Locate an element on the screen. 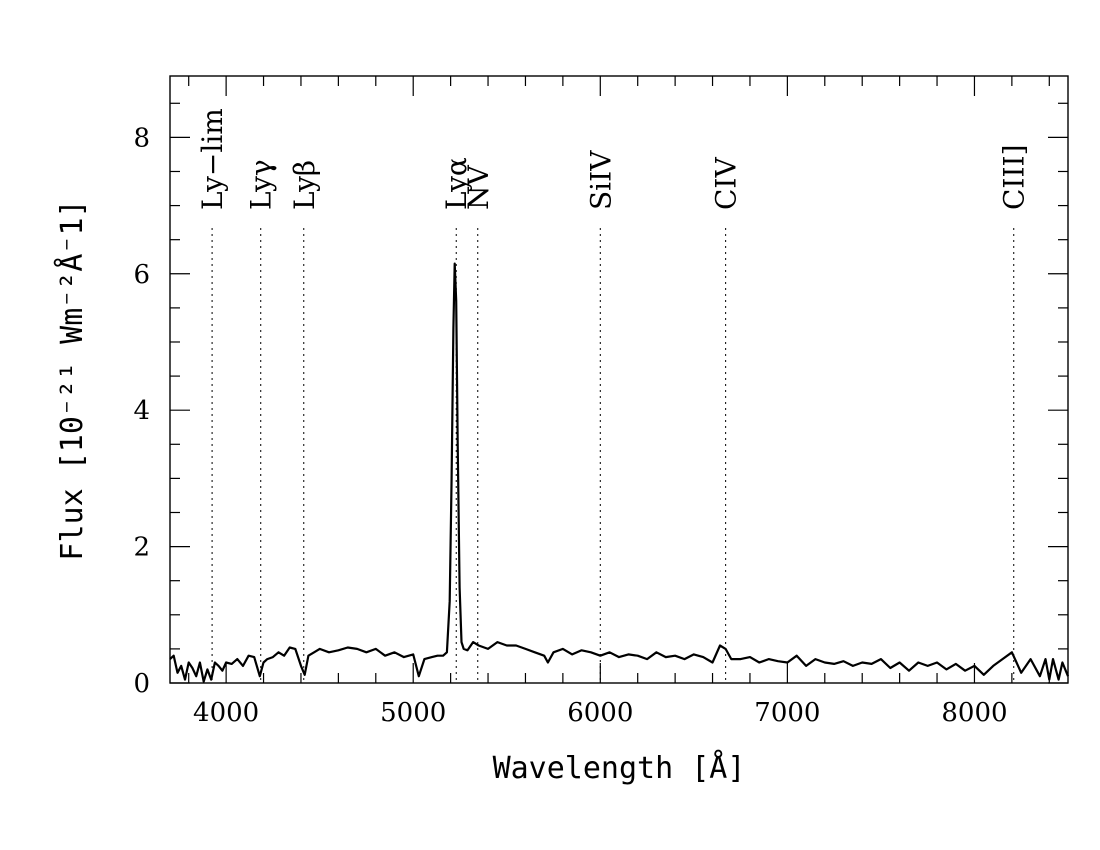  emission-line-label: NV is located at coordinates (478, 188).